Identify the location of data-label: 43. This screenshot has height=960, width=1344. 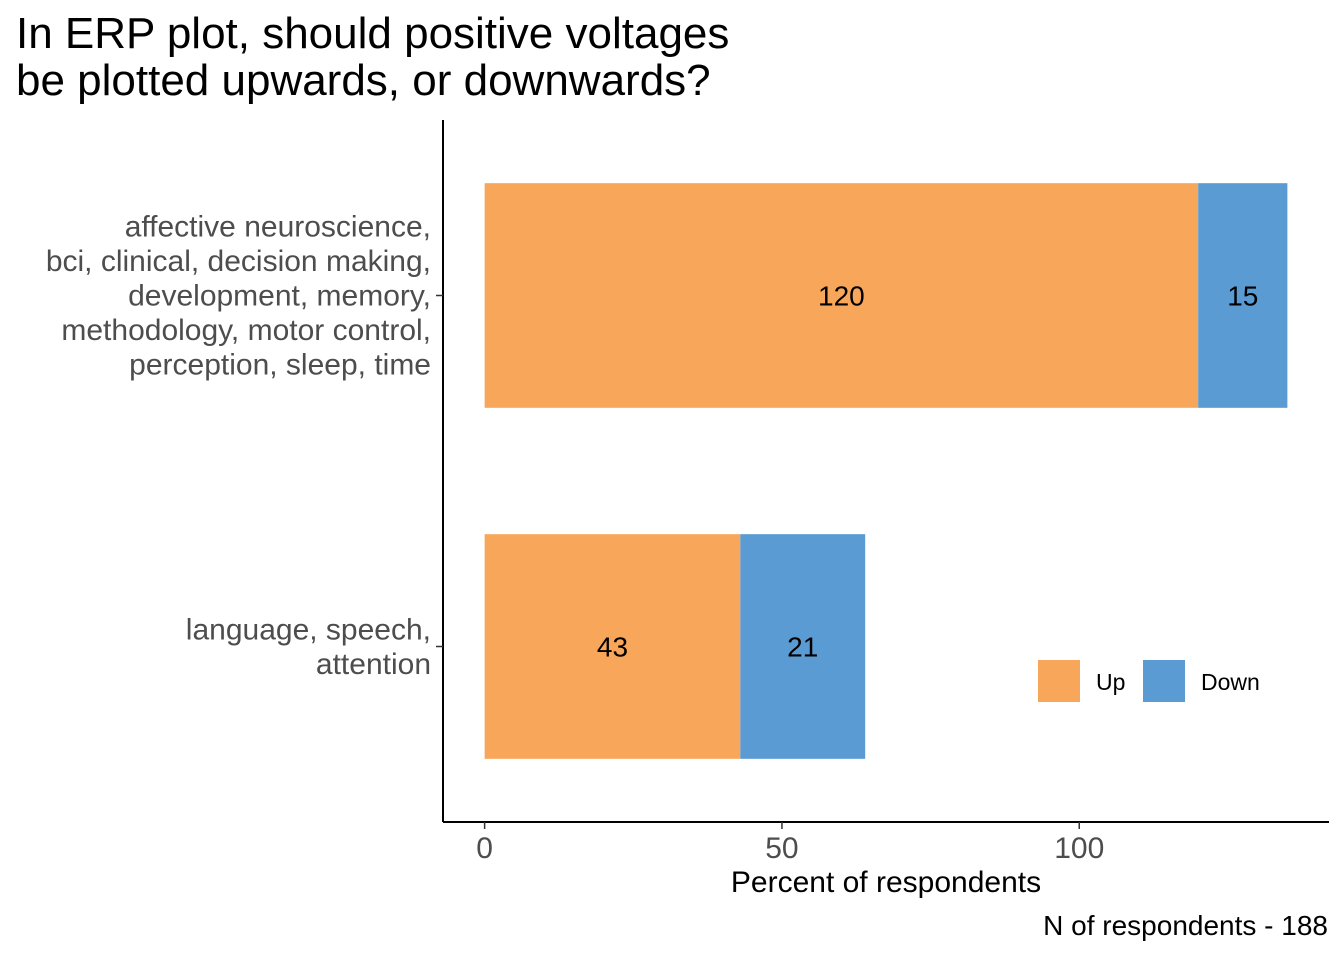
(612, 647).